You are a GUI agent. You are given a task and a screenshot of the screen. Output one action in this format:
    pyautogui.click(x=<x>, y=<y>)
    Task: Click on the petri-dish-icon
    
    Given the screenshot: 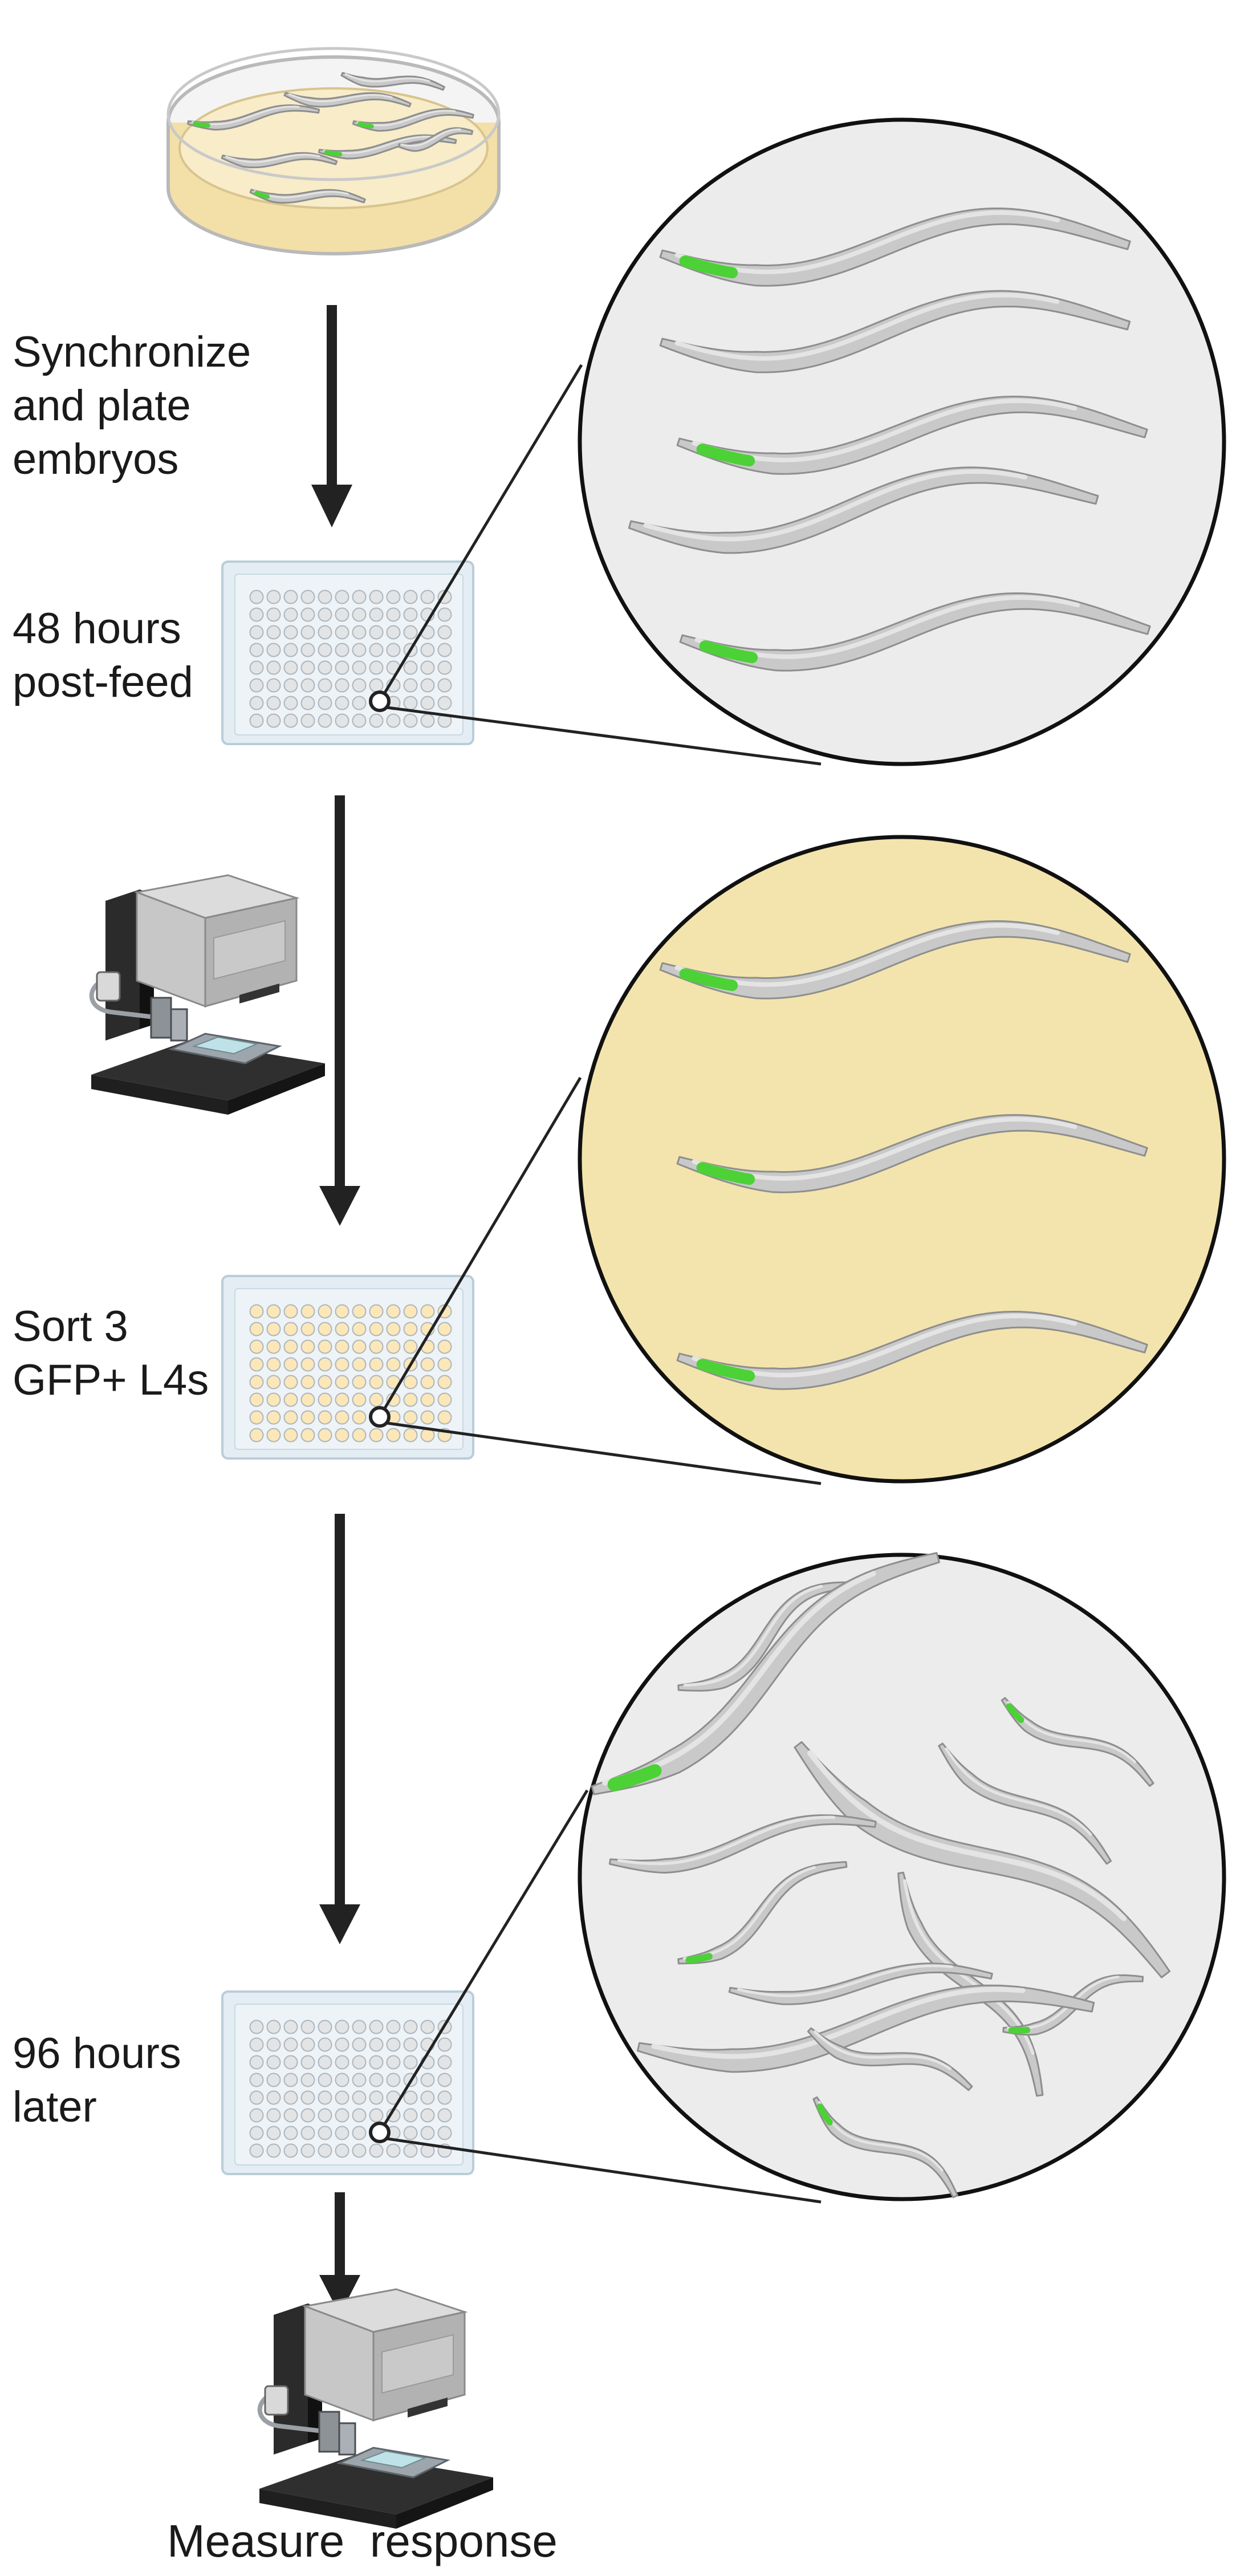 What is the action you would take?
    pyautogui.click(x=334, y=151)
    